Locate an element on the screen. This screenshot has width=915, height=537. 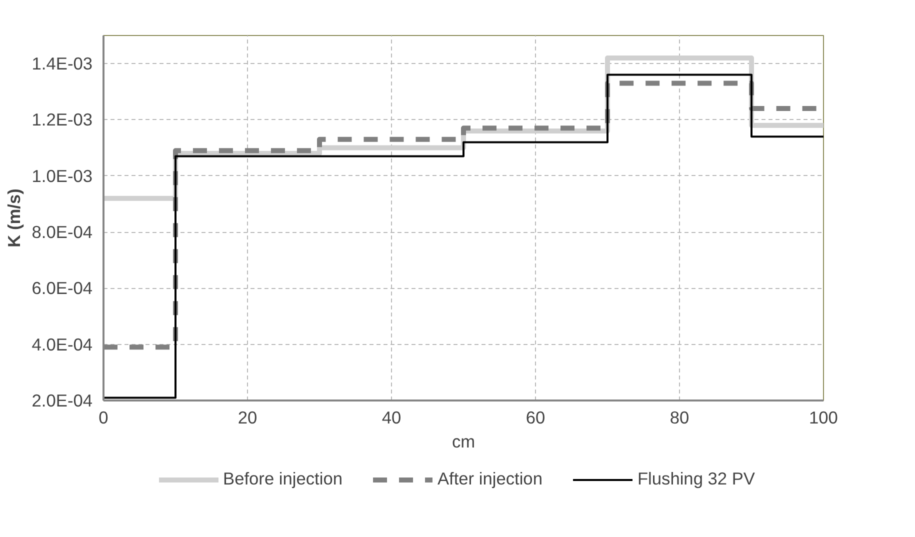
legend-label: Flushing 32 PV is located at coordinates (696, 479).